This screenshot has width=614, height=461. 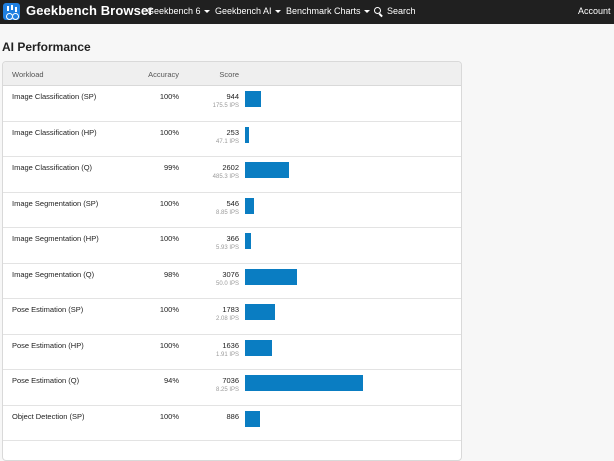 I want to click on table-row: Pose Estimation (HP) 100% 1636 1.91 IPS, so click(x=232, y=353).